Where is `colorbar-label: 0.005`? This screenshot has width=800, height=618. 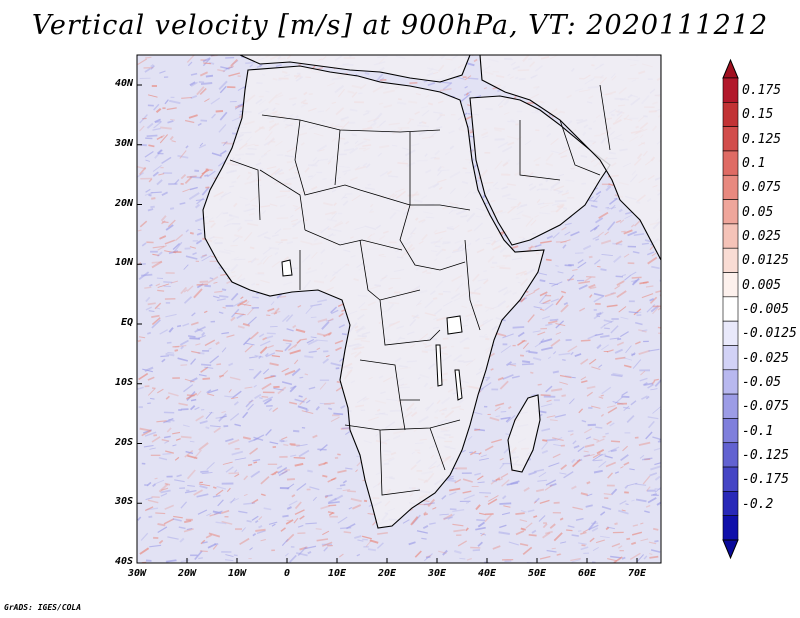
colorbar-label: 0.005 is located at coordinates (762, 285).